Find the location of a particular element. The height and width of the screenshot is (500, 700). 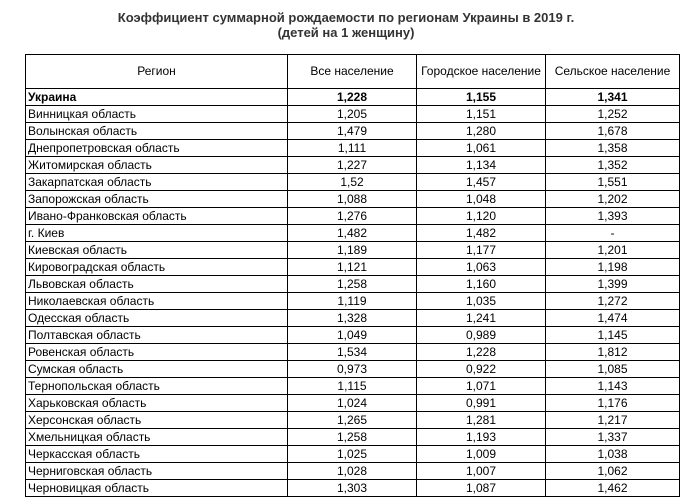

rural-cell: 1,393 is located at coordinates (612, 216).